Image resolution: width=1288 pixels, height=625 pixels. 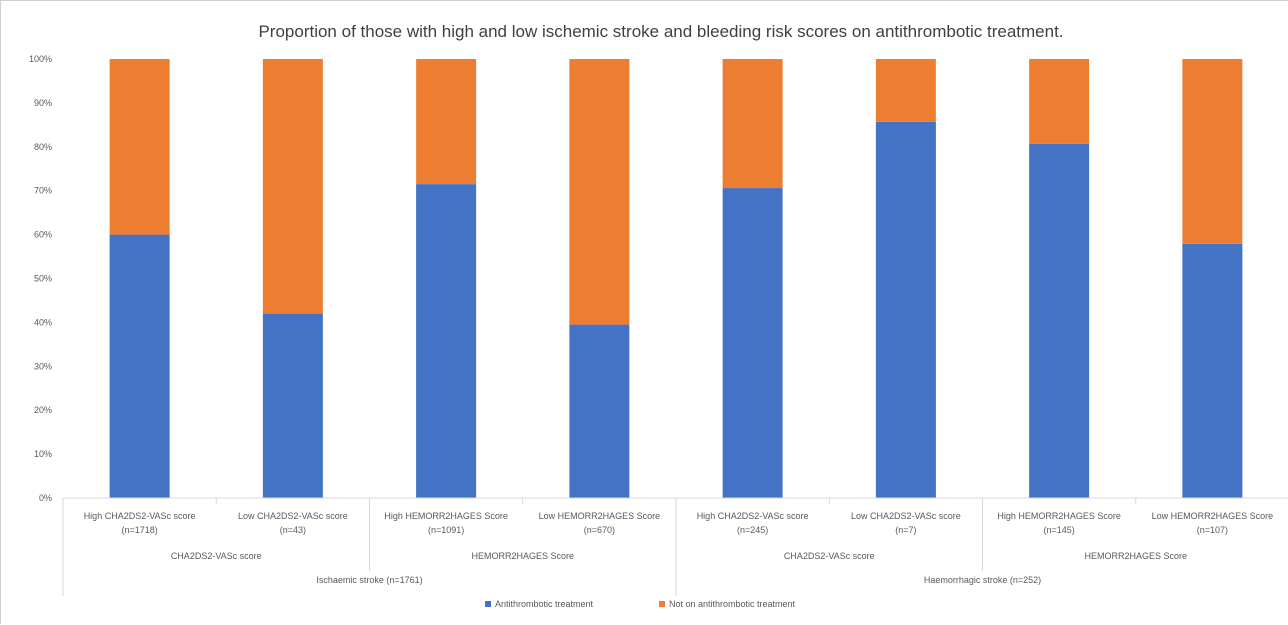 I want to click on category-label: (n=245), so click(x=752, y=530).